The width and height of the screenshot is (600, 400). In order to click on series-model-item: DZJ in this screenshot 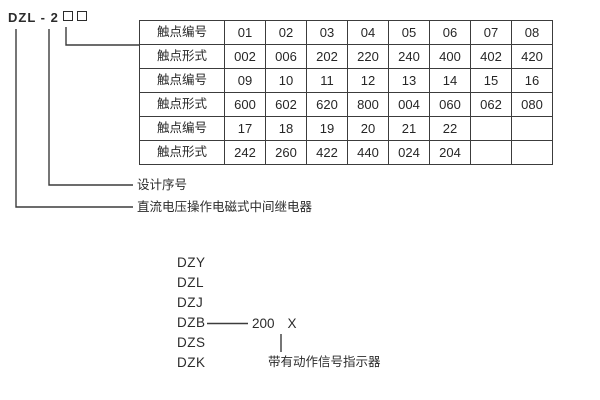, I will do `click(190, 302)`.